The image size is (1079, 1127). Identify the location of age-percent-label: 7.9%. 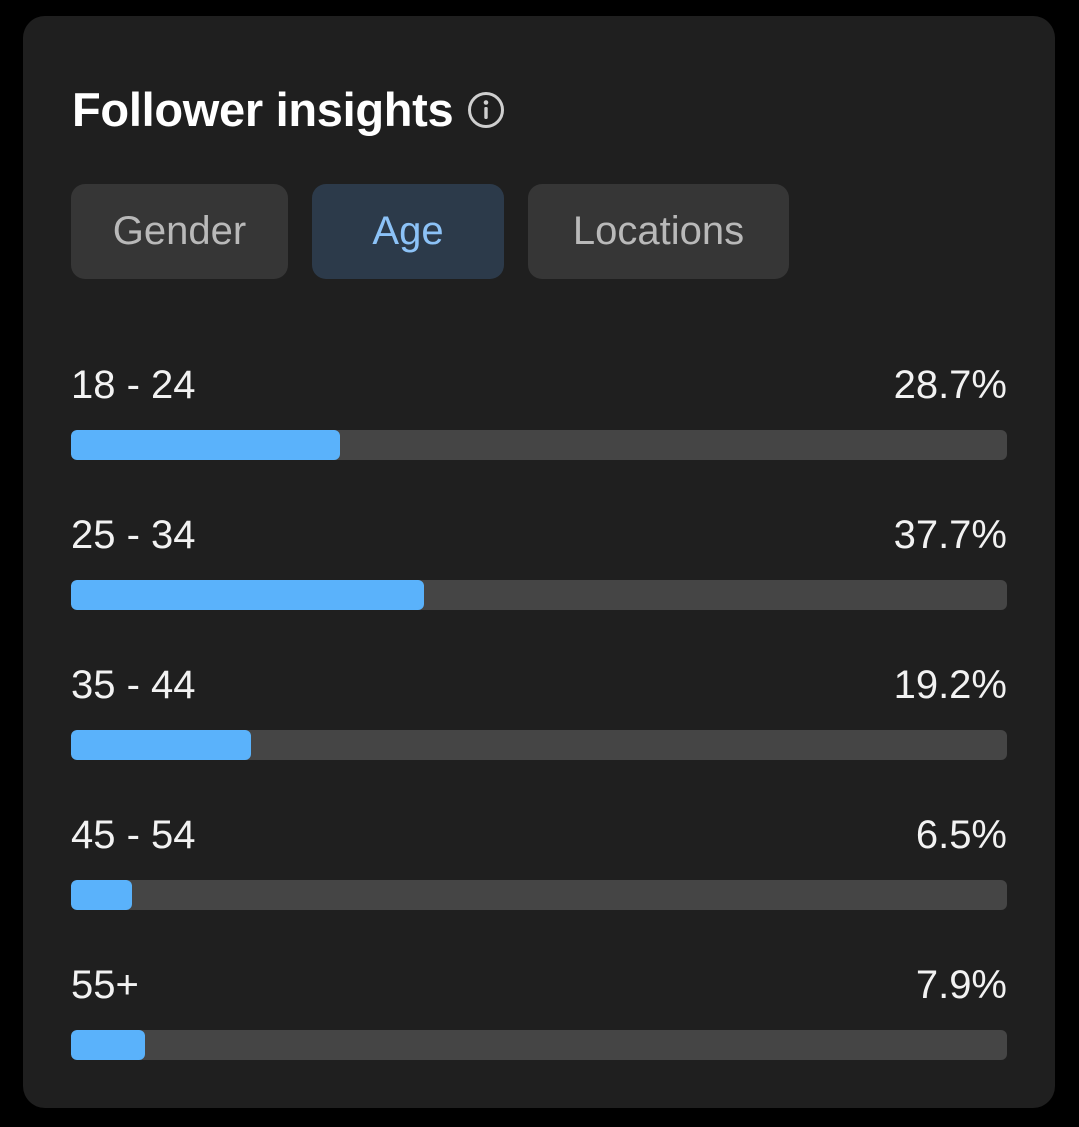
(961, 985).